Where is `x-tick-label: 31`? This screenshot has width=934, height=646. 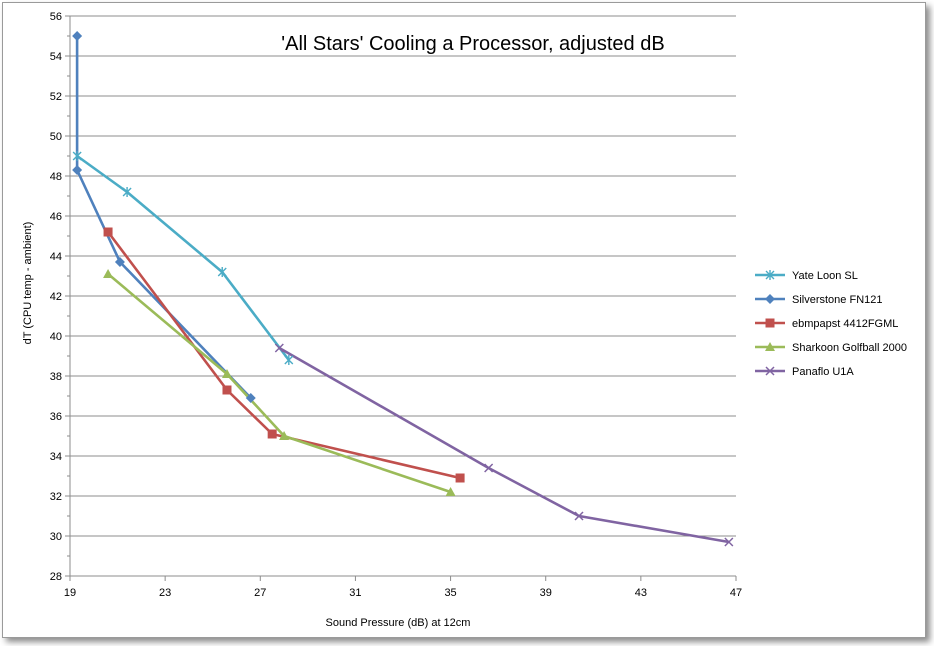
x-tick-label: 31 is located at coordinates (355, 593).